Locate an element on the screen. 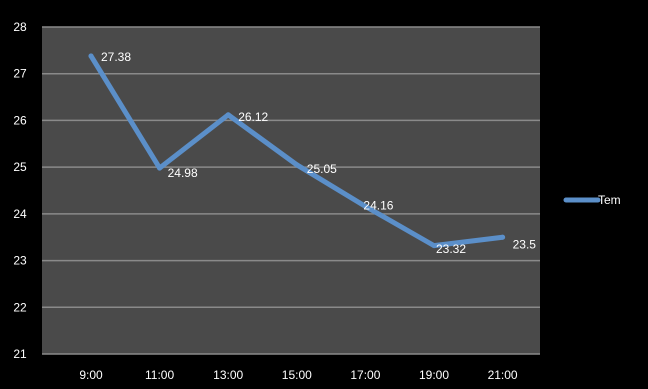 This screenshot has width=648, height=389. legend: Tem is located at coordinates (592, 200).